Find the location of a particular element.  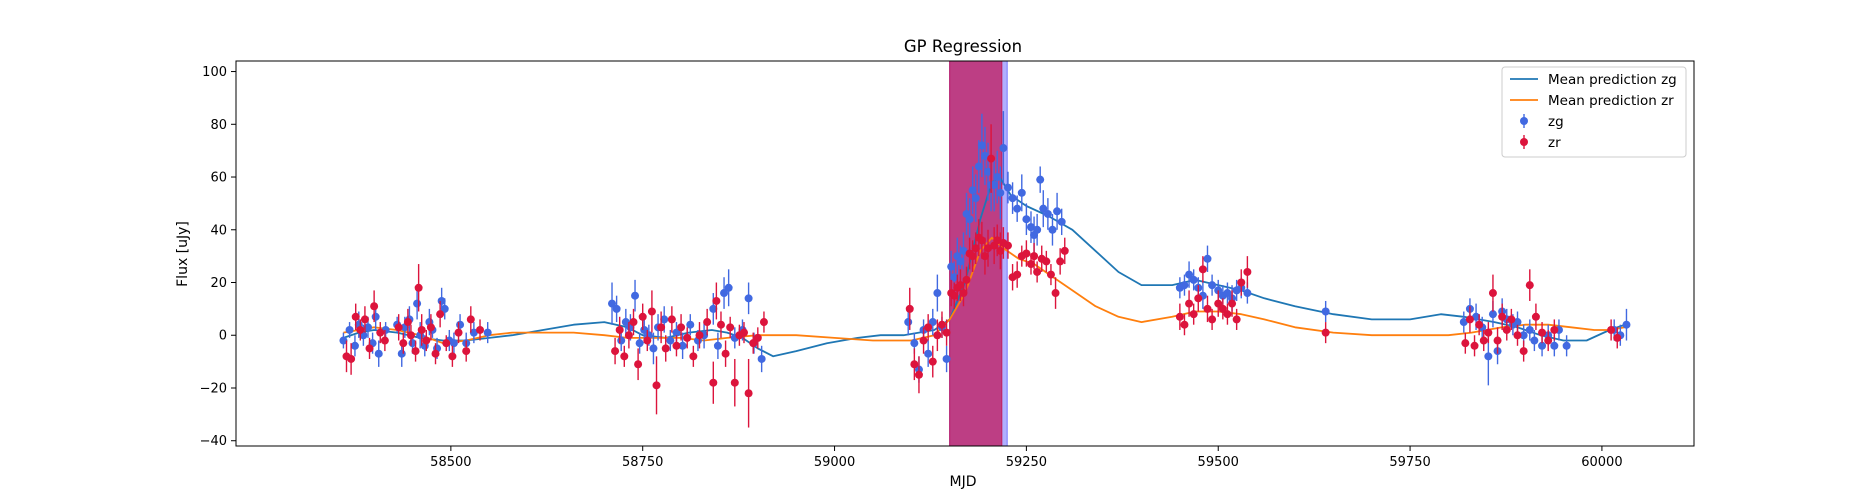

x-axis-ticks: 58500 58750 59000 59250 59500 59750 60000 is located at coordinates (1026, 458).